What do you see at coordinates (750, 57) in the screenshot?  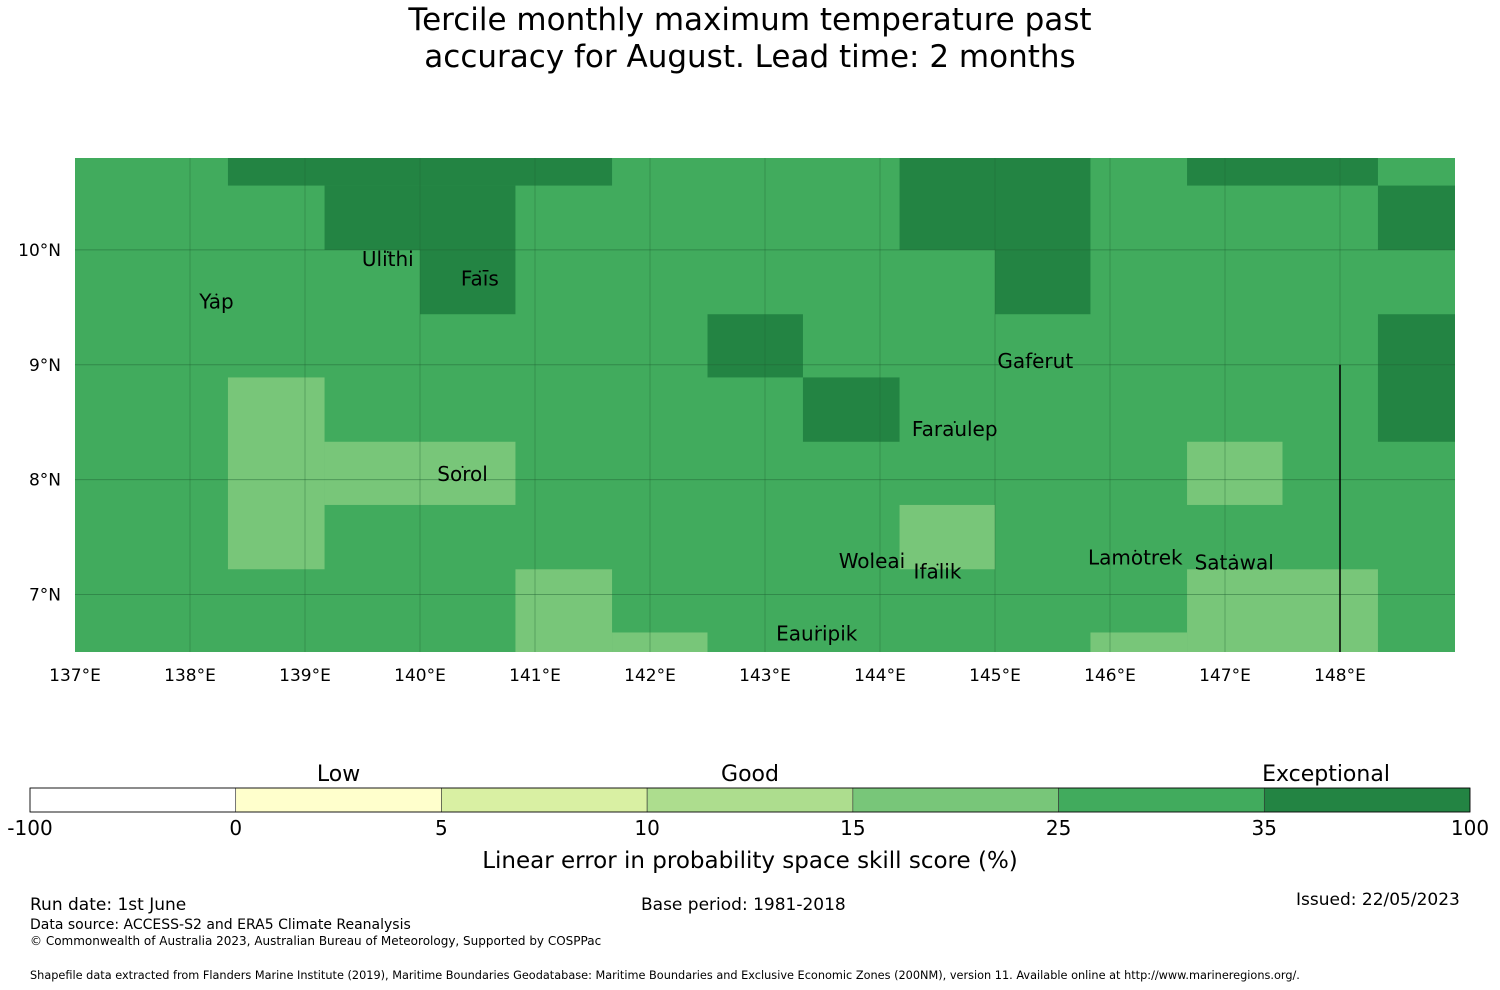 I see `title-line-2: accuracy for August. Lead time: 2 months` at bounding box center [750, 57].